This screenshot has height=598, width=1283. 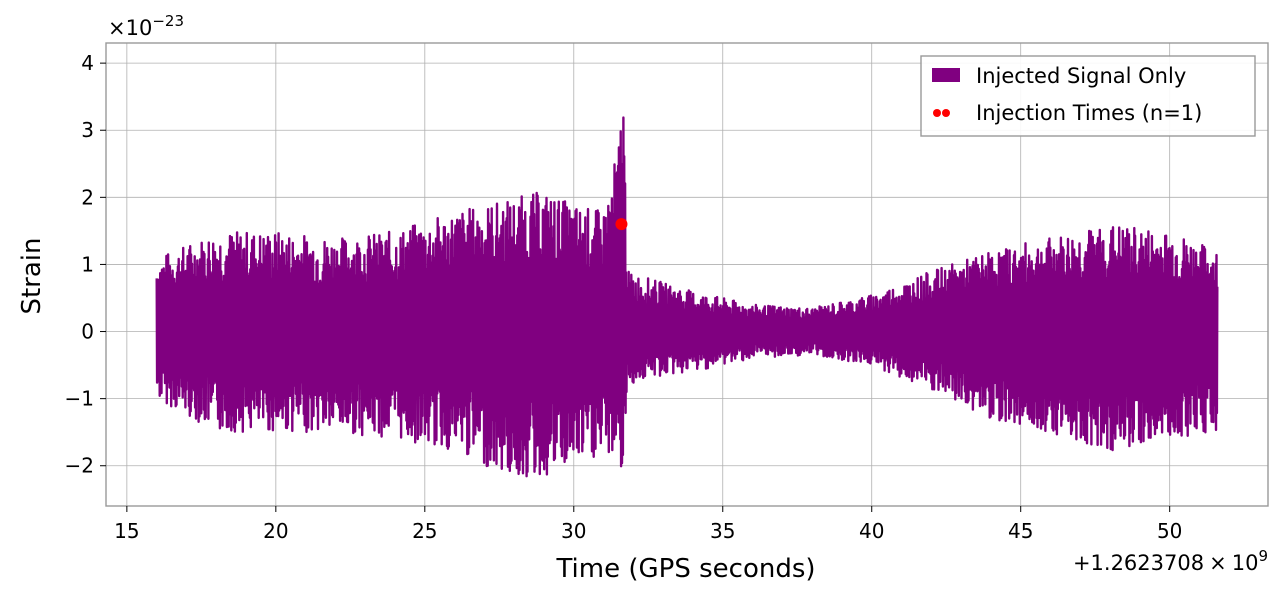 I want to click on injection-markers, so click(x=621, y=224).